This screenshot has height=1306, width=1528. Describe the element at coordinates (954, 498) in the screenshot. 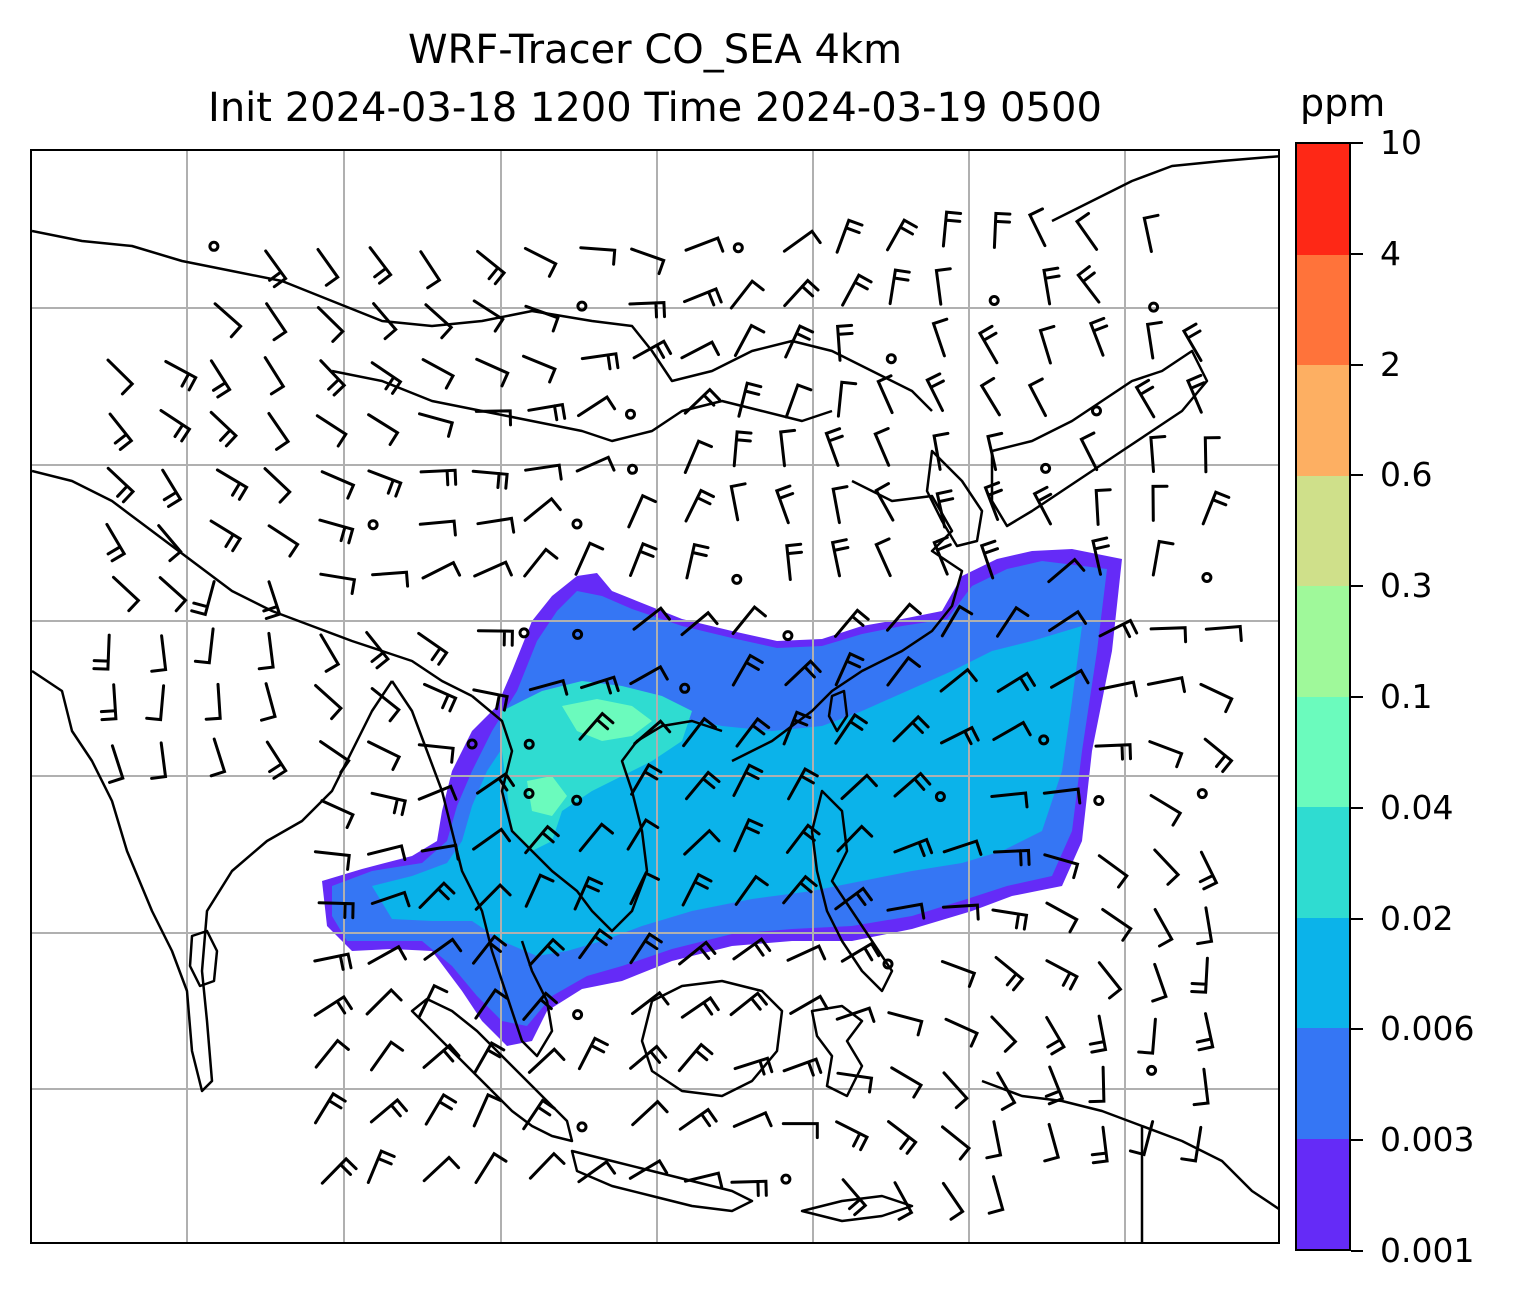

I see `coastline-korea` at that location.